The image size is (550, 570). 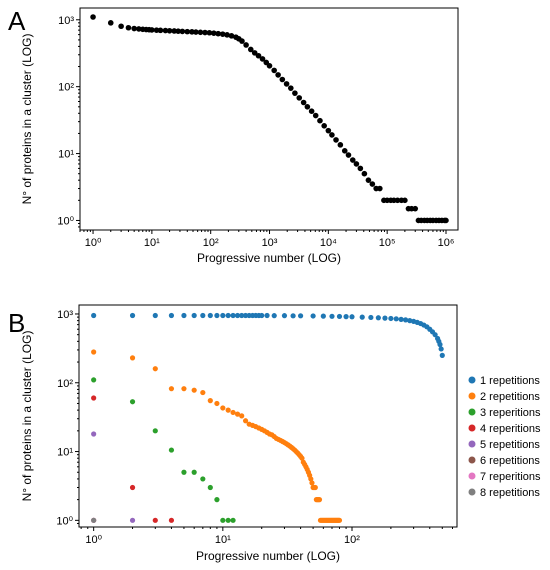 I want to click on b-x-tick-label: 10¹, so click(x=223, y=540).